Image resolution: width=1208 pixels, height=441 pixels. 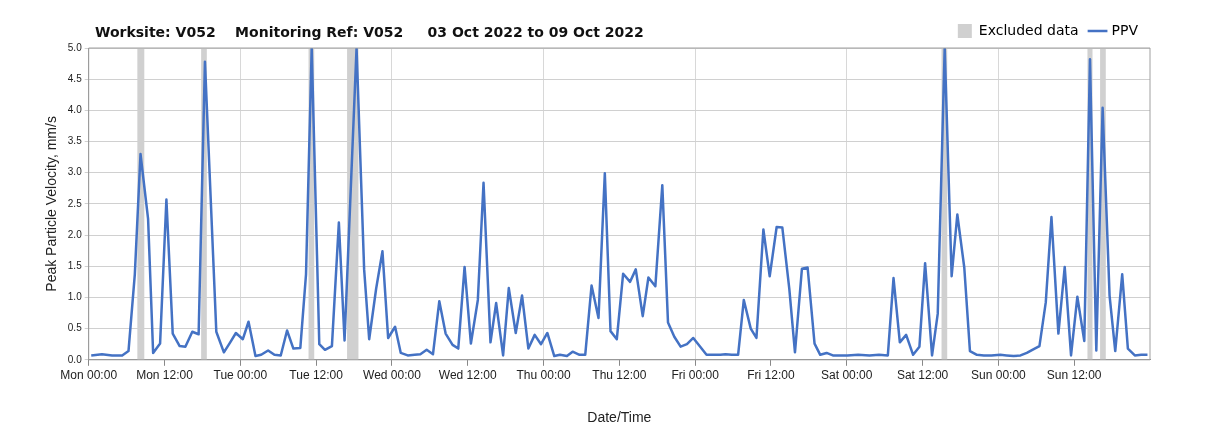 What do you see at coordinates (75, 110) in the screenshot?
I see `y-tick-label: 4.0` at bounding box center [75, 110].